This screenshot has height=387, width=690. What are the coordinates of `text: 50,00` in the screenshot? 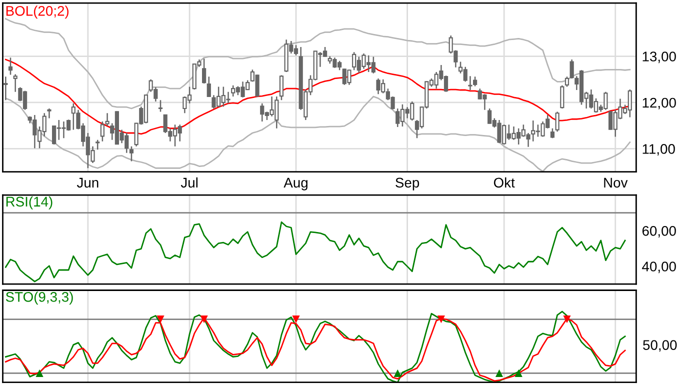 It's located at (660, 346).